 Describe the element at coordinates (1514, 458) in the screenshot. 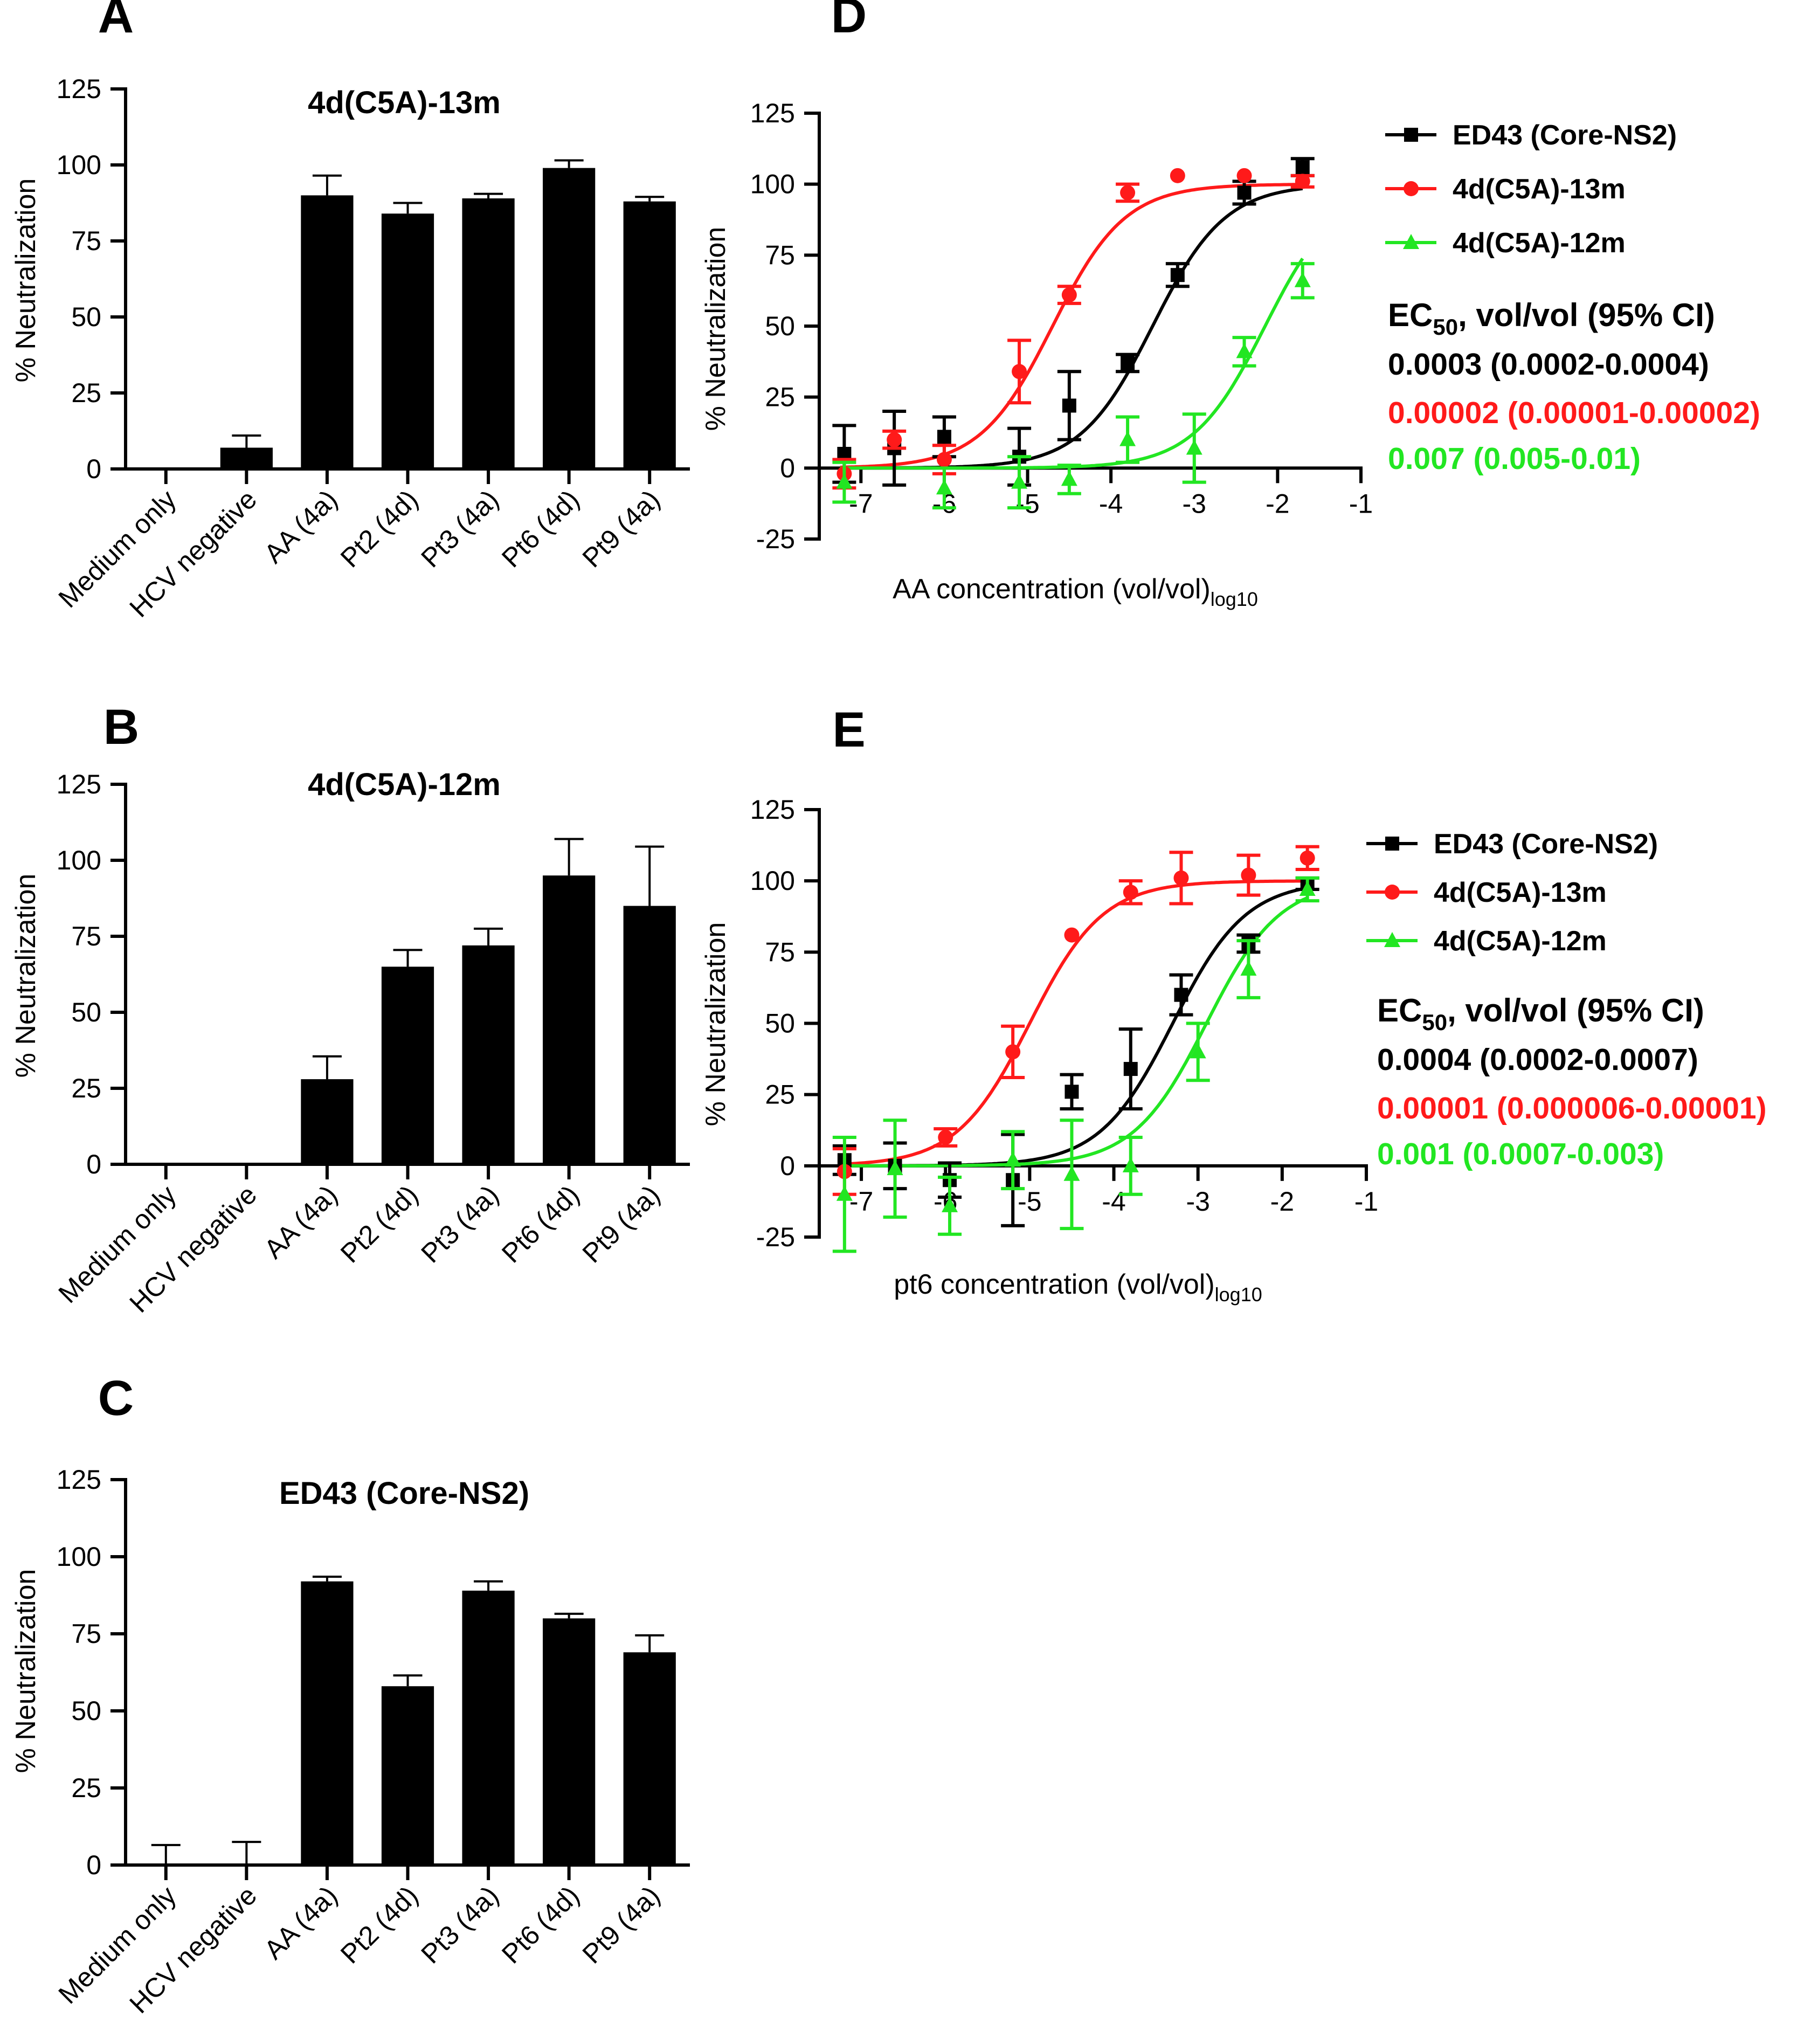

I see `ec50-value: 0.007 (0.005-0.01)` at that location.